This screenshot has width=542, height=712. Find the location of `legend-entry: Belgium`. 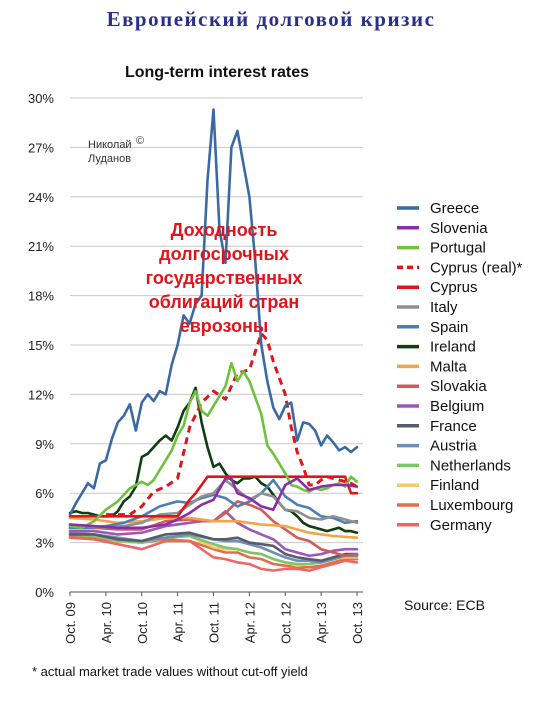

legend-entry: Belgium is located at coordinates (457, 406).